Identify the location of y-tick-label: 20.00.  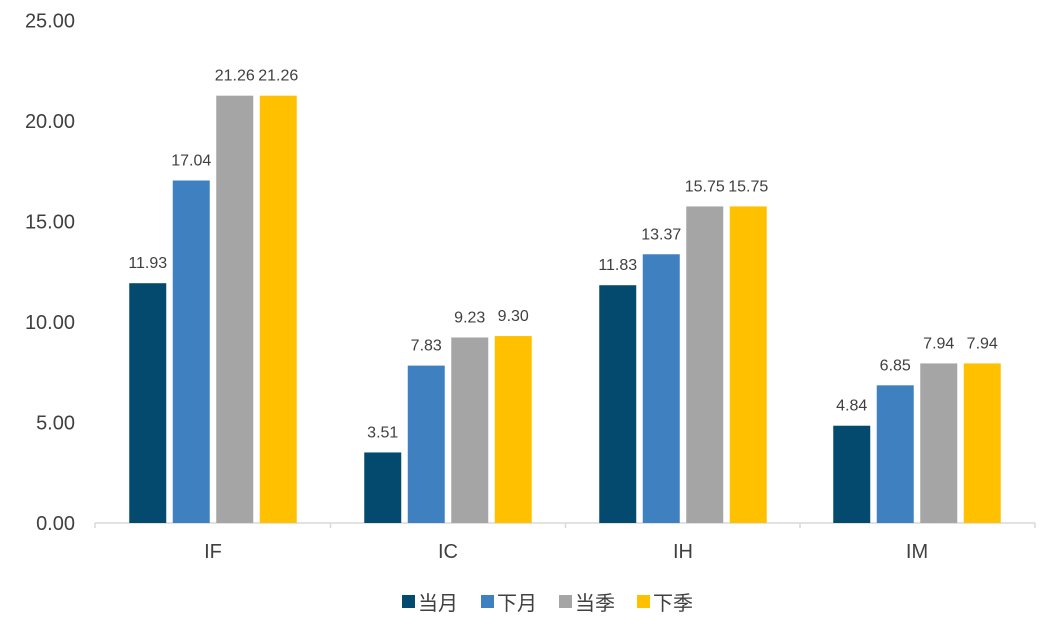
(50, 122).